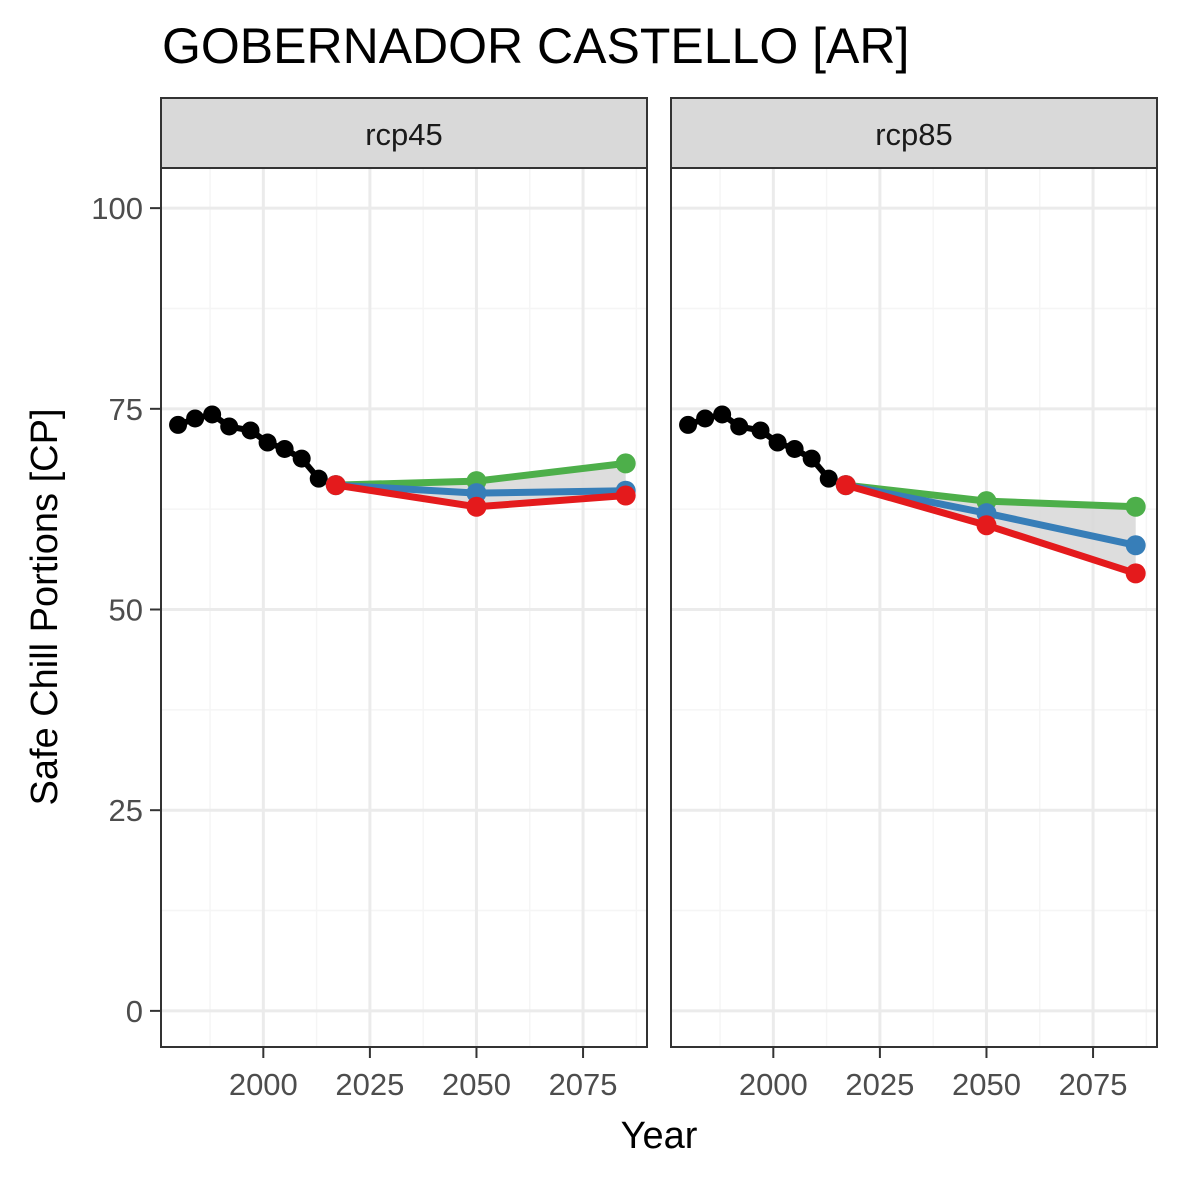 The width and height of the screenshot is (1181, 1181). I want to click on strip-rcp85, so click(914, 133).